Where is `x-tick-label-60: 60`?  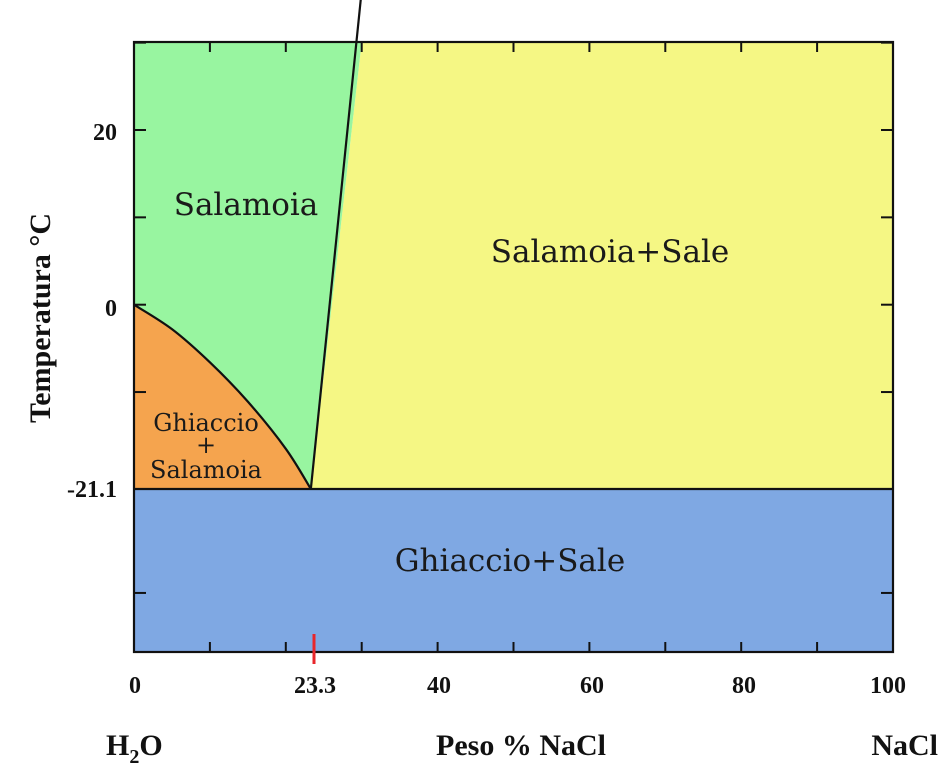
x-tick-label-60: 60 is located at coordinates (592, 686).